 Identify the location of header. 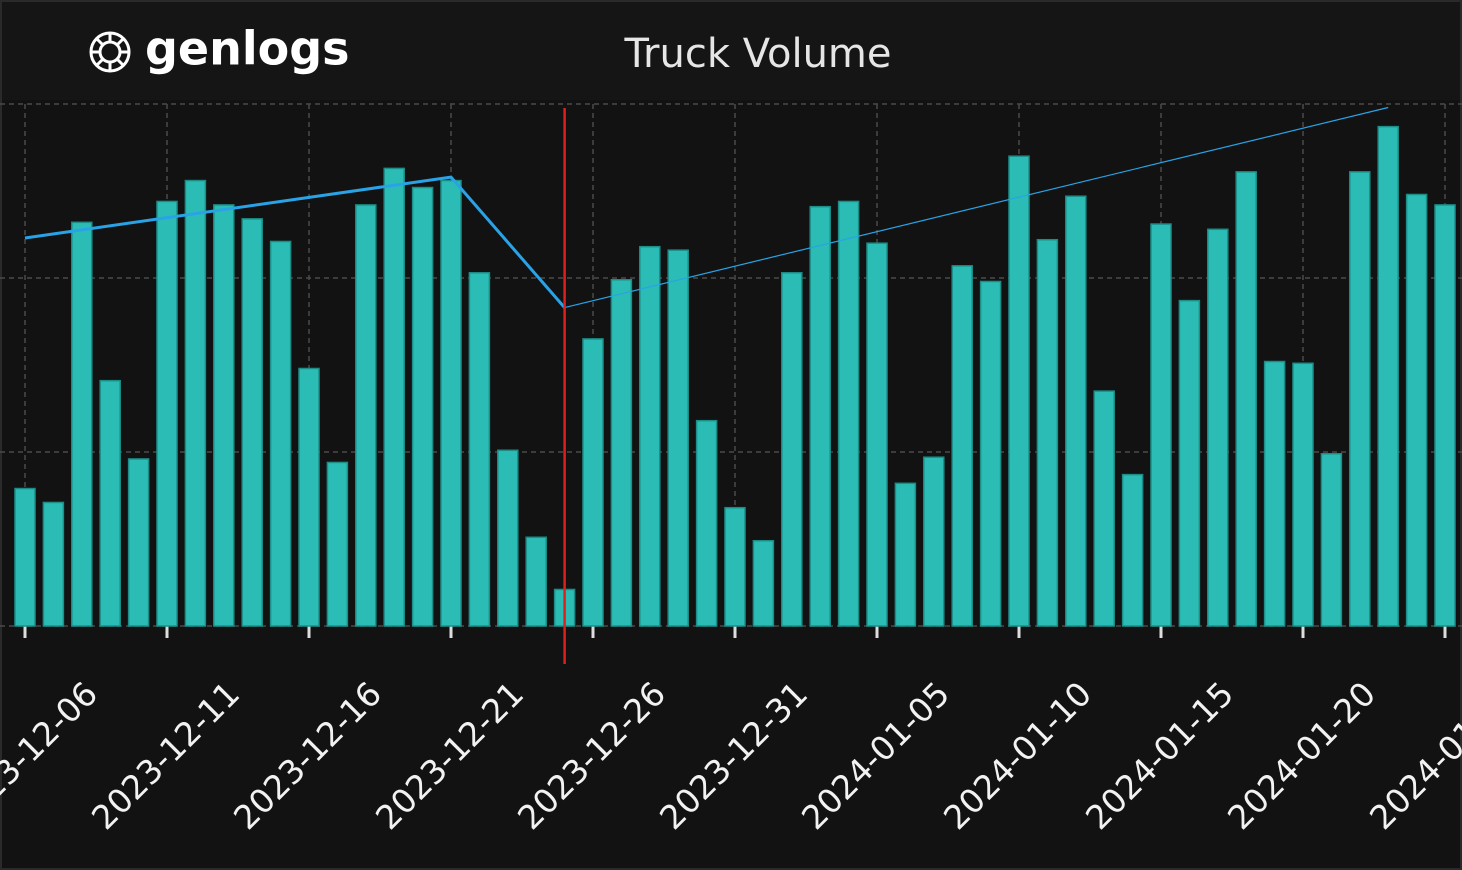
(731, 50).